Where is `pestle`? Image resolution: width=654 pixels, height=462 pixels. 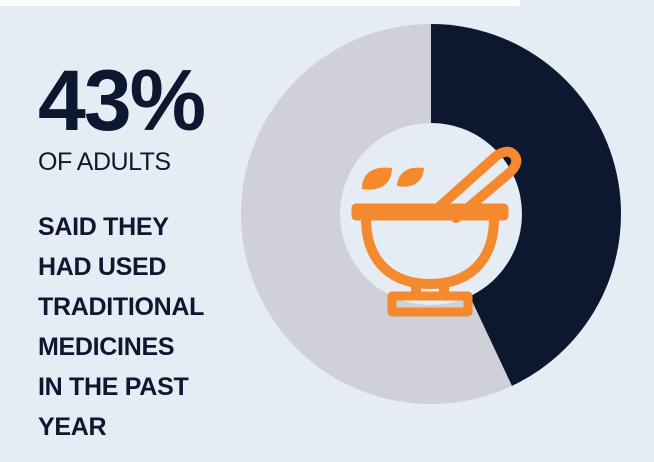
pestle is located at coordinates (477, 184).